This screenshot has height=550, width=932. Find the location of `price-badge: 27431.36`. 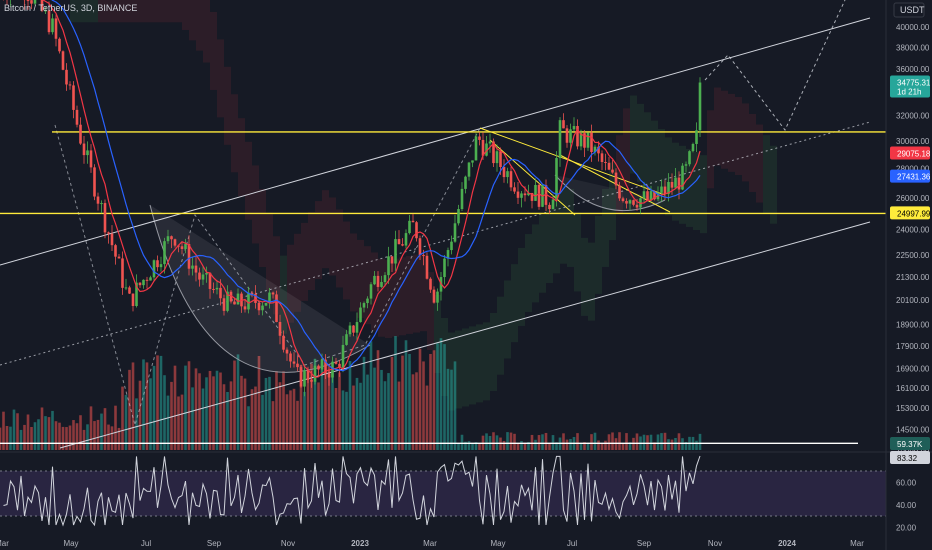

price-badge: 27431.36 is located at coordinates (910, 176).